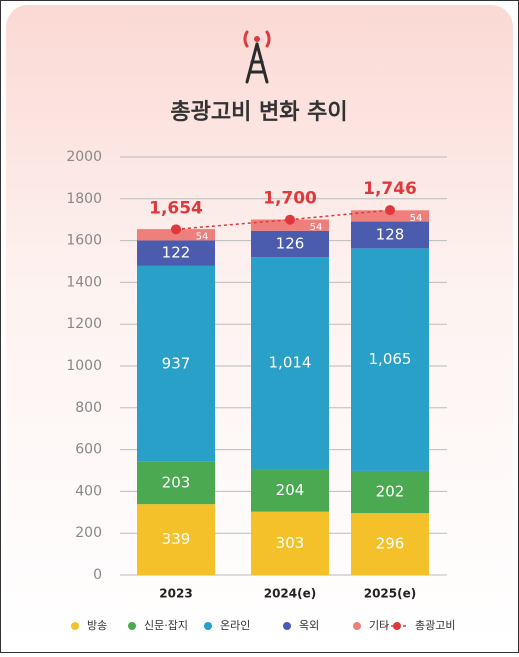 This screenshot has height=657, width=519. I want to click on bar-value-label: 339, so click(176, 539).